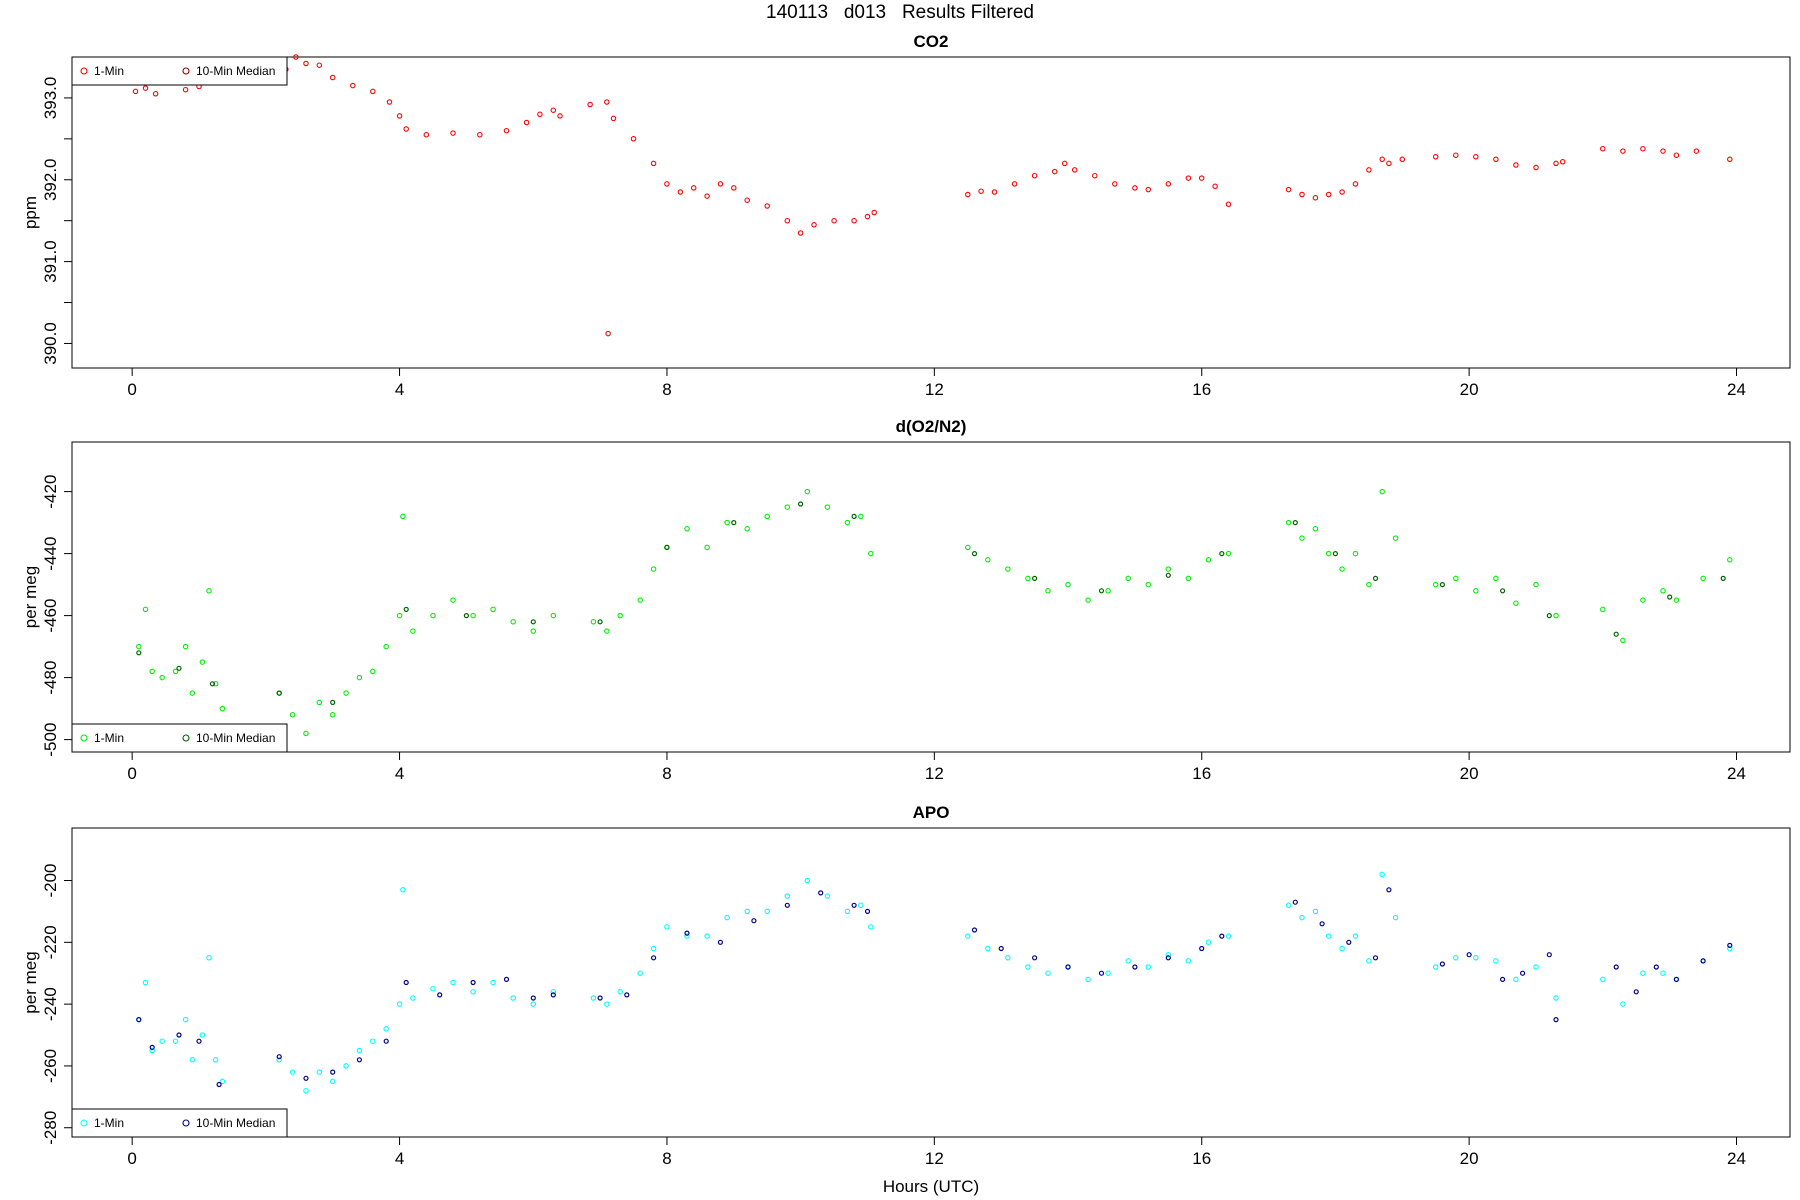 The height and width of the screenshot is (1200, 1800). Describe the element at coordinates (900, 12) in the screenshot. I see `figure-title: 140113 d013 Results Filtered` at that location.